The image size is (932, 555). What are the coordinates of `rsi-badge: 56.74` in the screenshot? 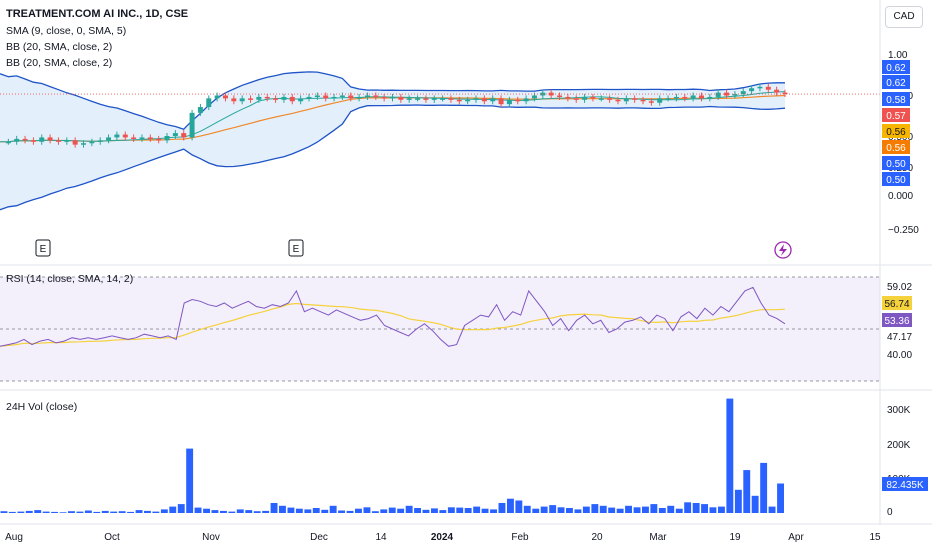 It's located at (897, 303).